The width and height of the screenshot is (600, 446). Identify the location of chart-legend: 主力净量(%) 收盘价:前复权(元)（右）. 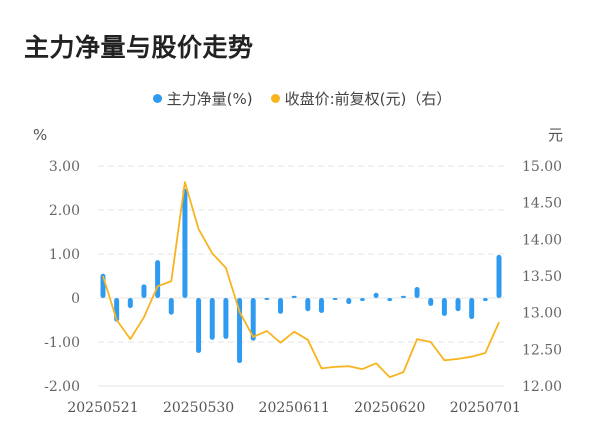
(300, 98).